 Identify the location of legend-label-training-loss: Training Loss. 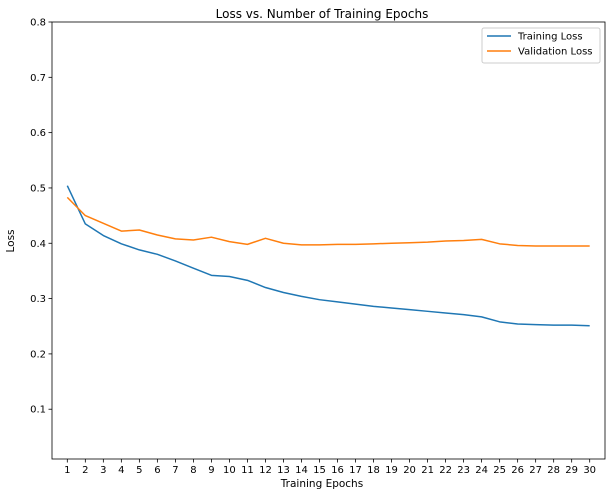
(550, 37).